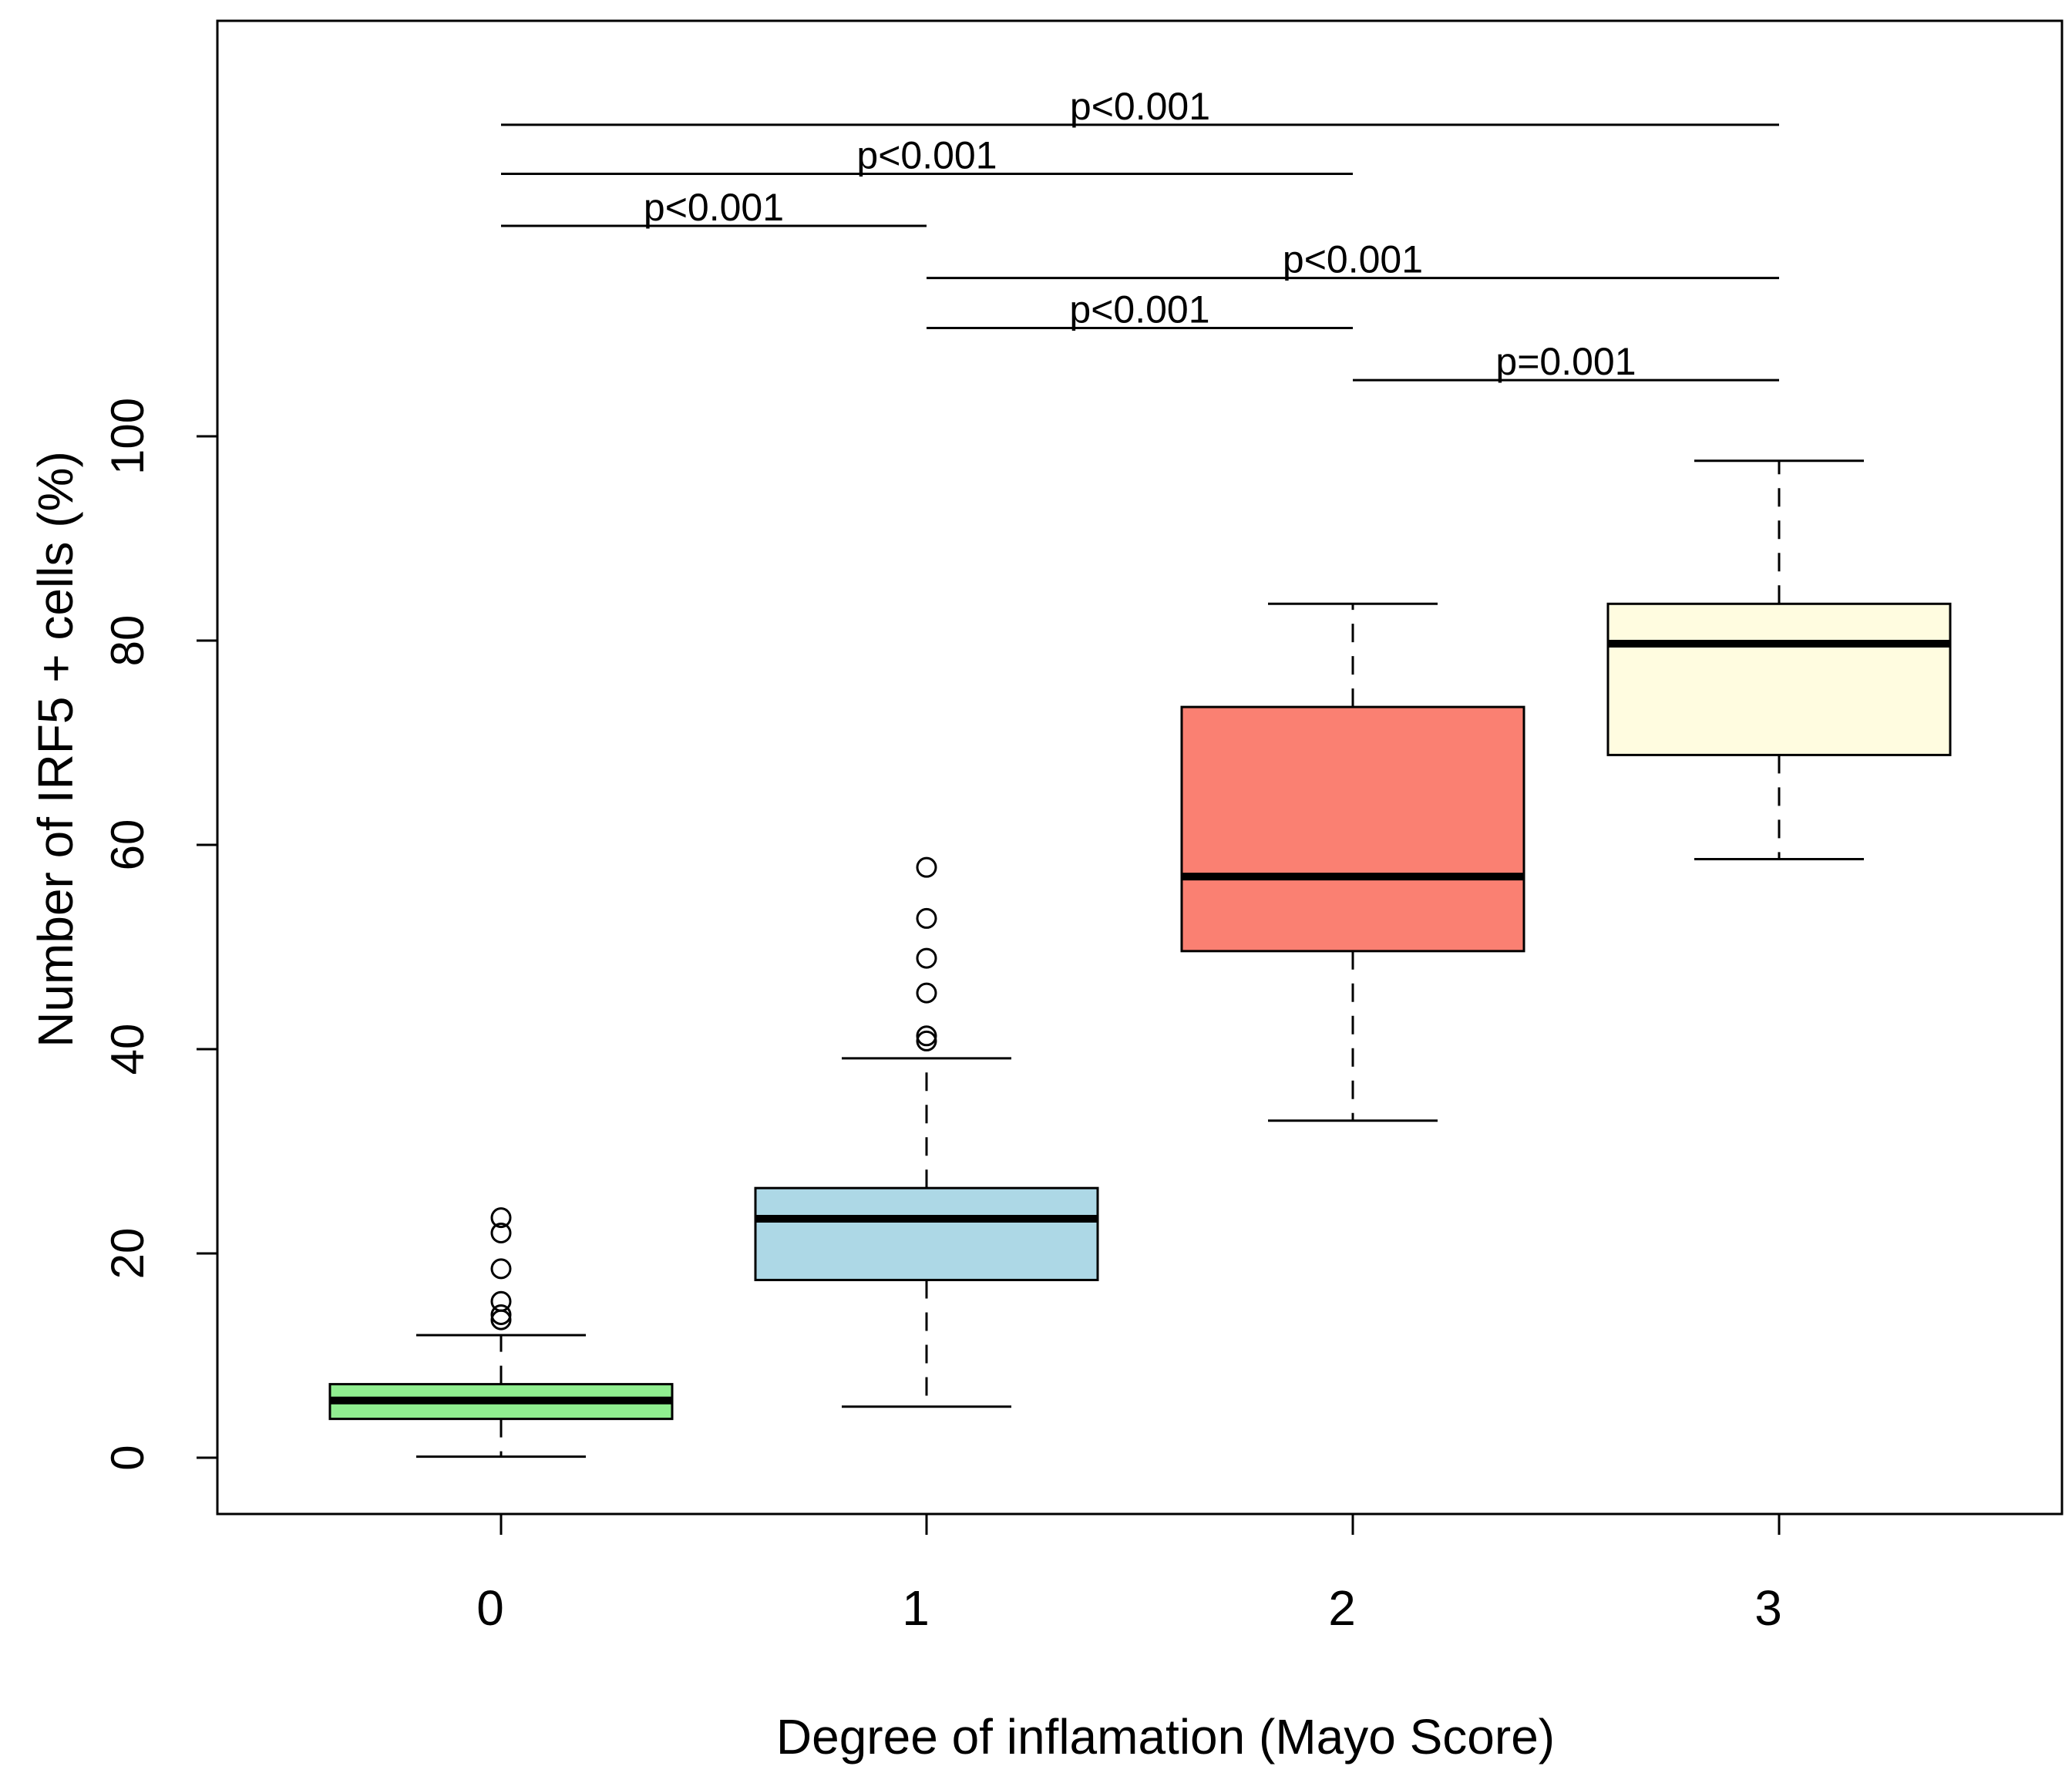 The image size is (2072, 1773). I want to click on y-axis: 0 20 40 60 80 100, so click(161, 934).